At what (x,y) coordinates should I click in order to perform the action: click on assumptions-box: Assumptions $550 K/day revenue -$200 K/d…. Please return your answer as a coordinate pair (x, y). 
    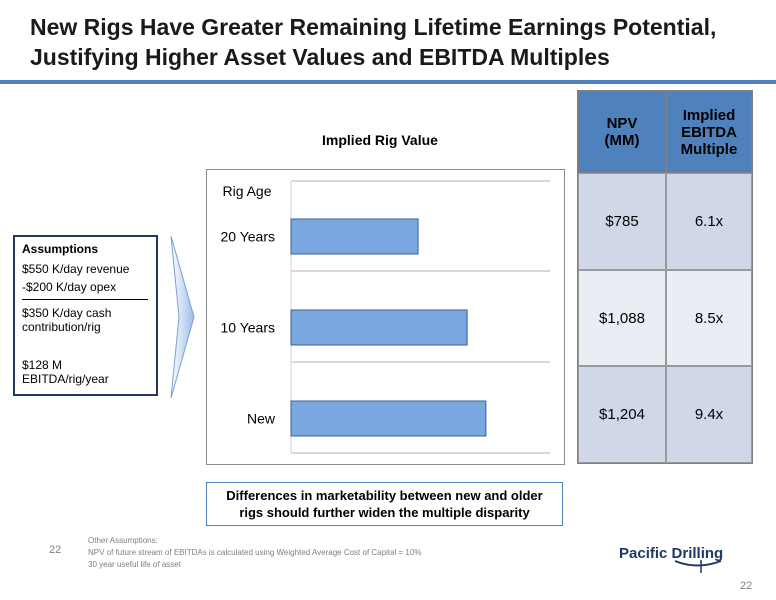
    Looking at the image, I should click on (85, 315).